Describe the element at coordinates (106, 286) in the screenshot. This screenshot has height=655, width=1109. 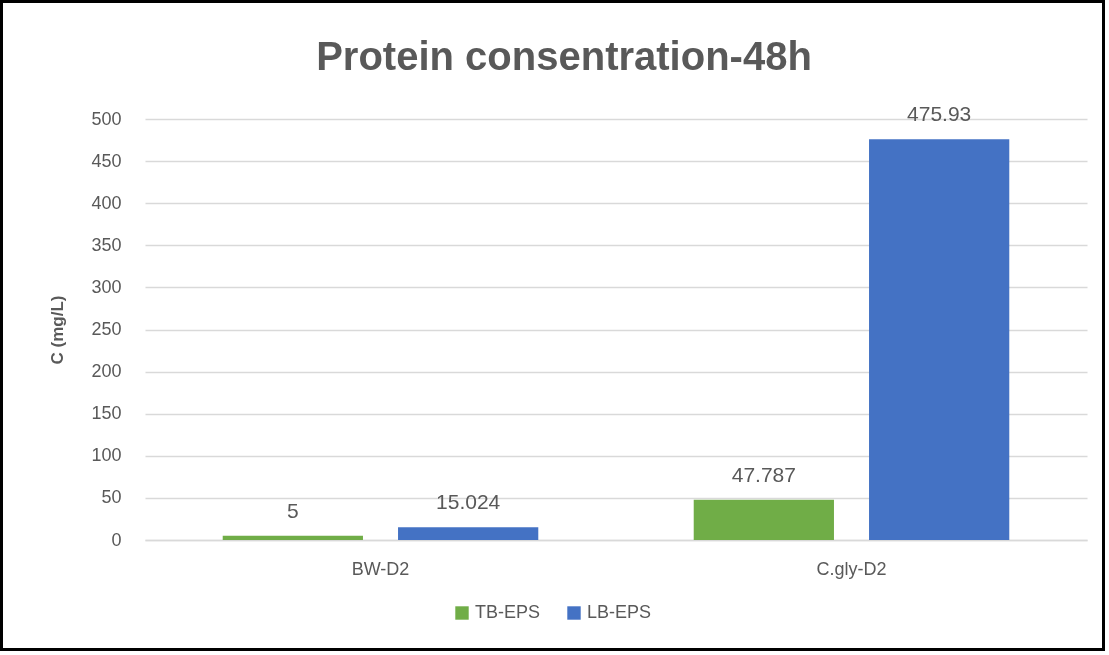
I see `y-tick-label: 300` at that location.